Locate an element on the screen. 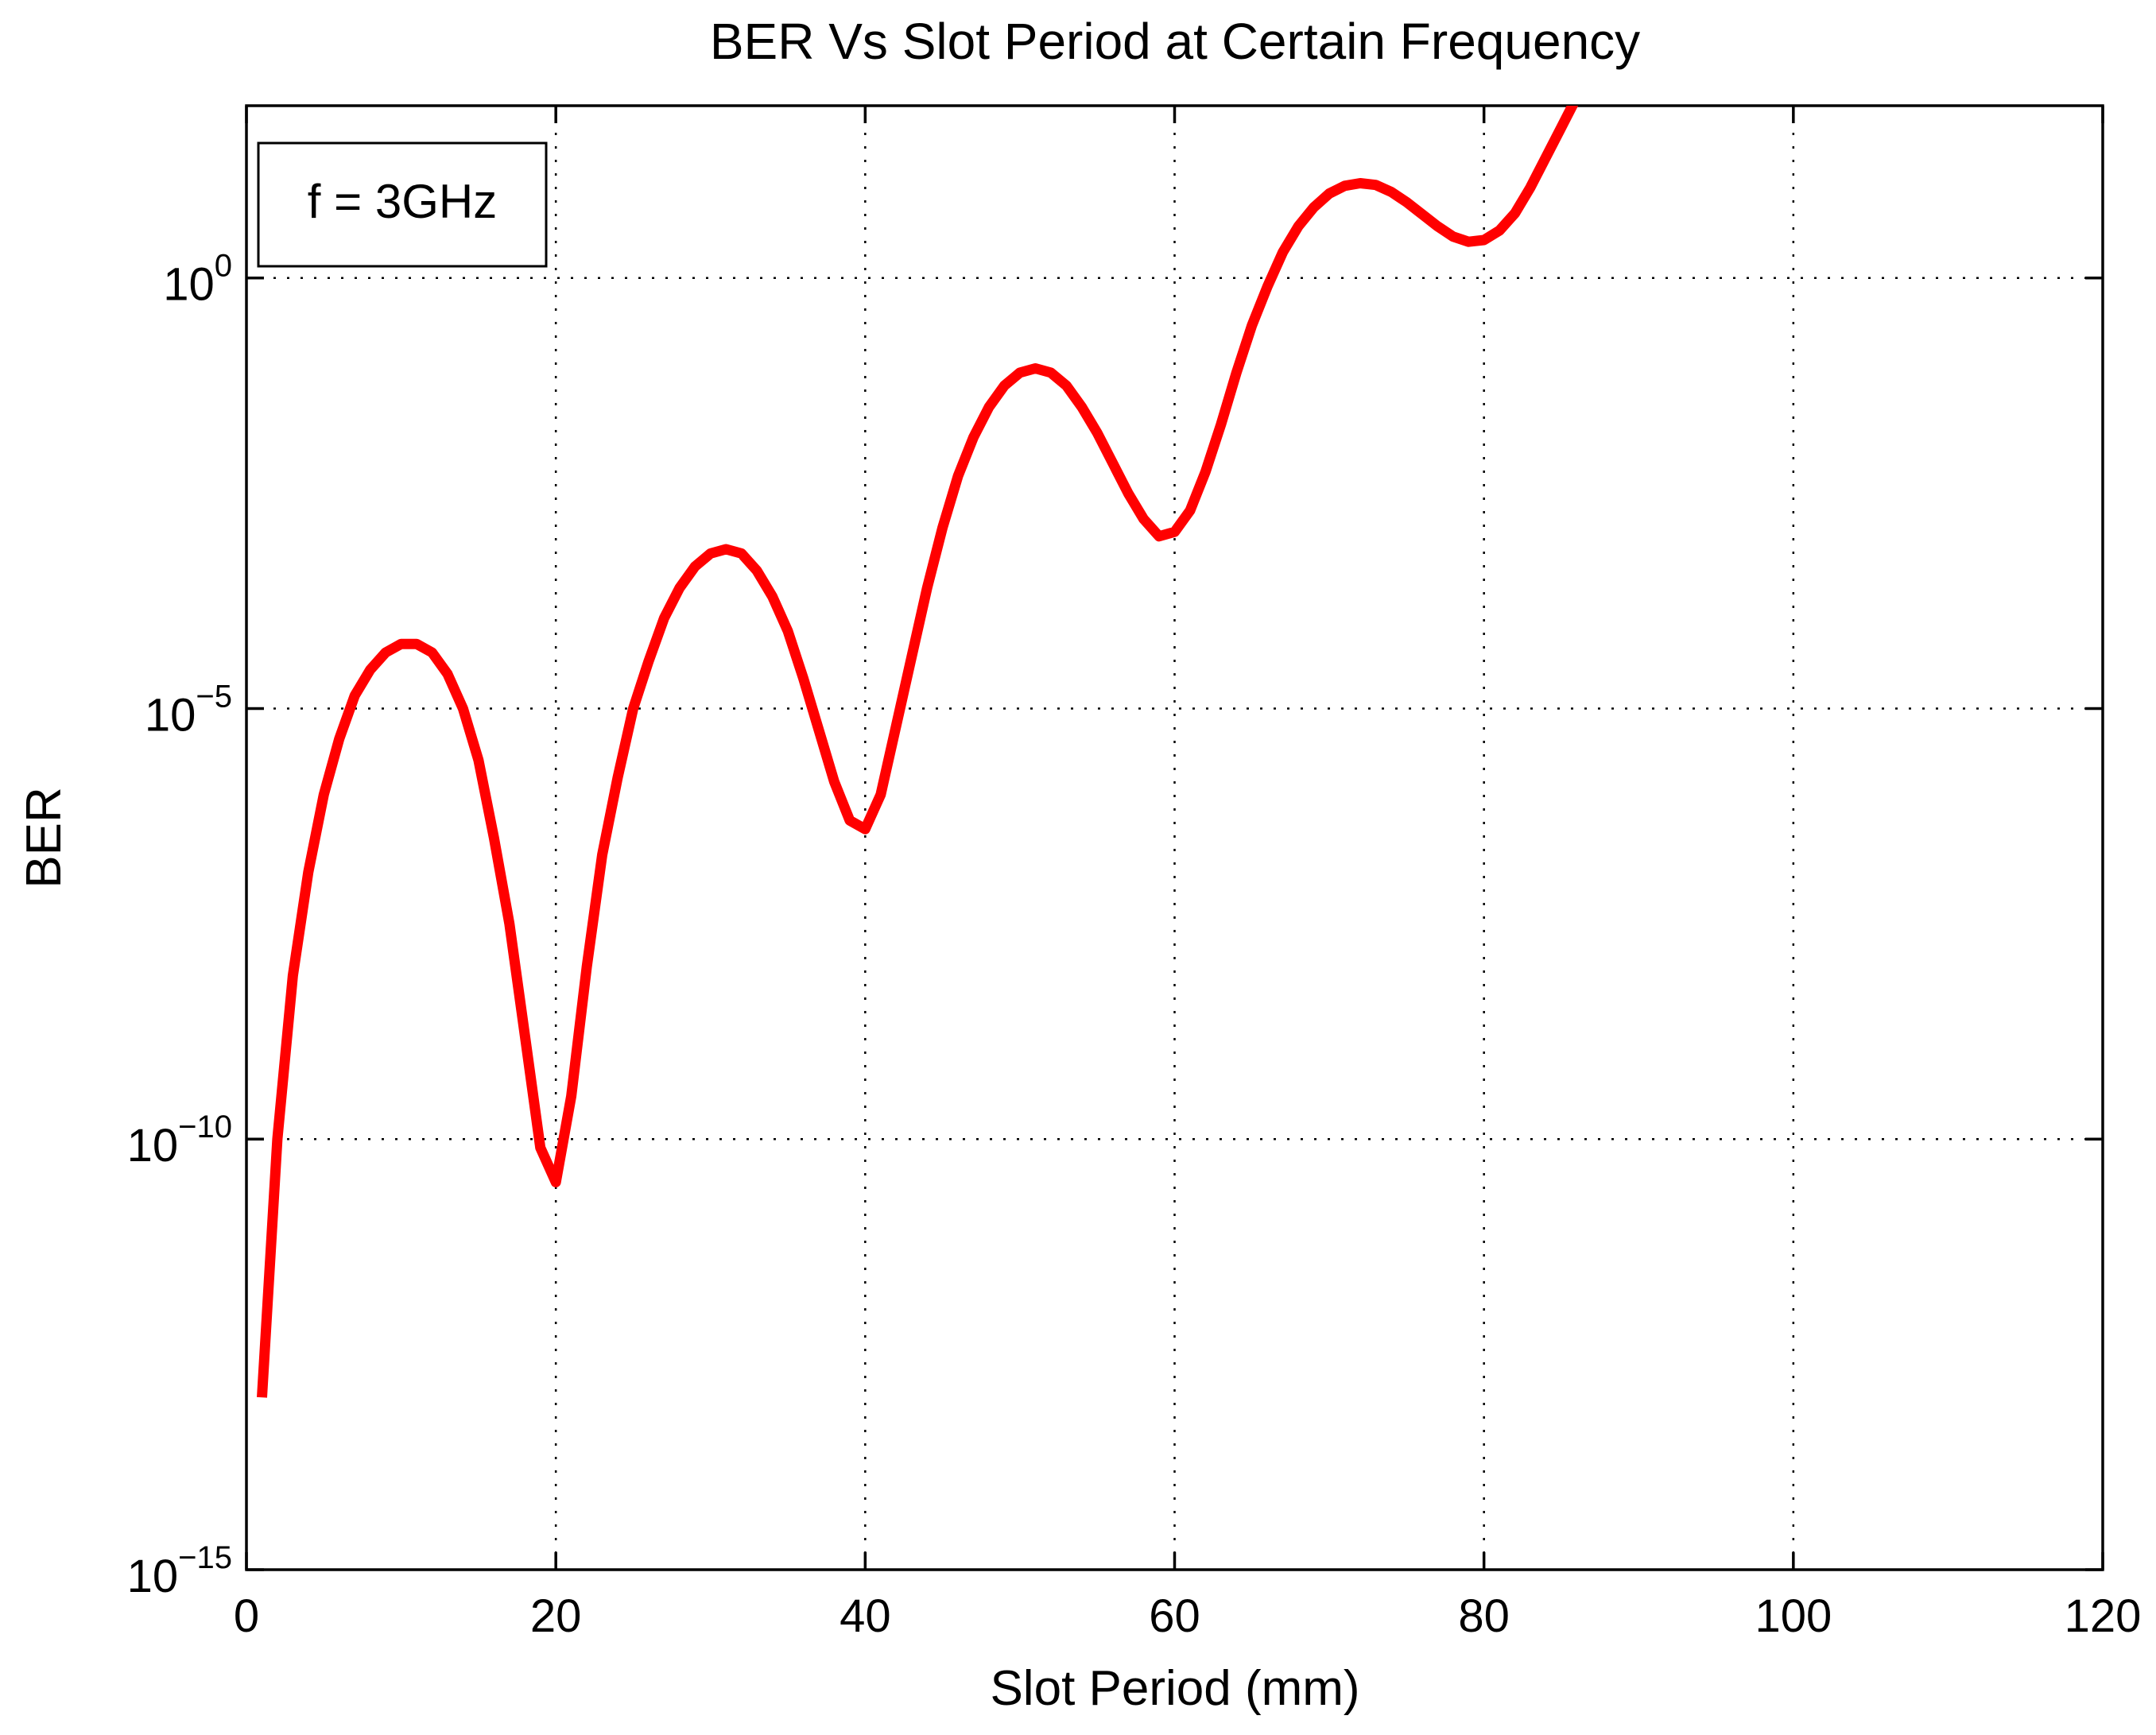 The height and width of the screenshot is (1735, 2156). x-tick-labels: 0 20 40 60 80 100 120 is located at coordinates (1188, 1616).